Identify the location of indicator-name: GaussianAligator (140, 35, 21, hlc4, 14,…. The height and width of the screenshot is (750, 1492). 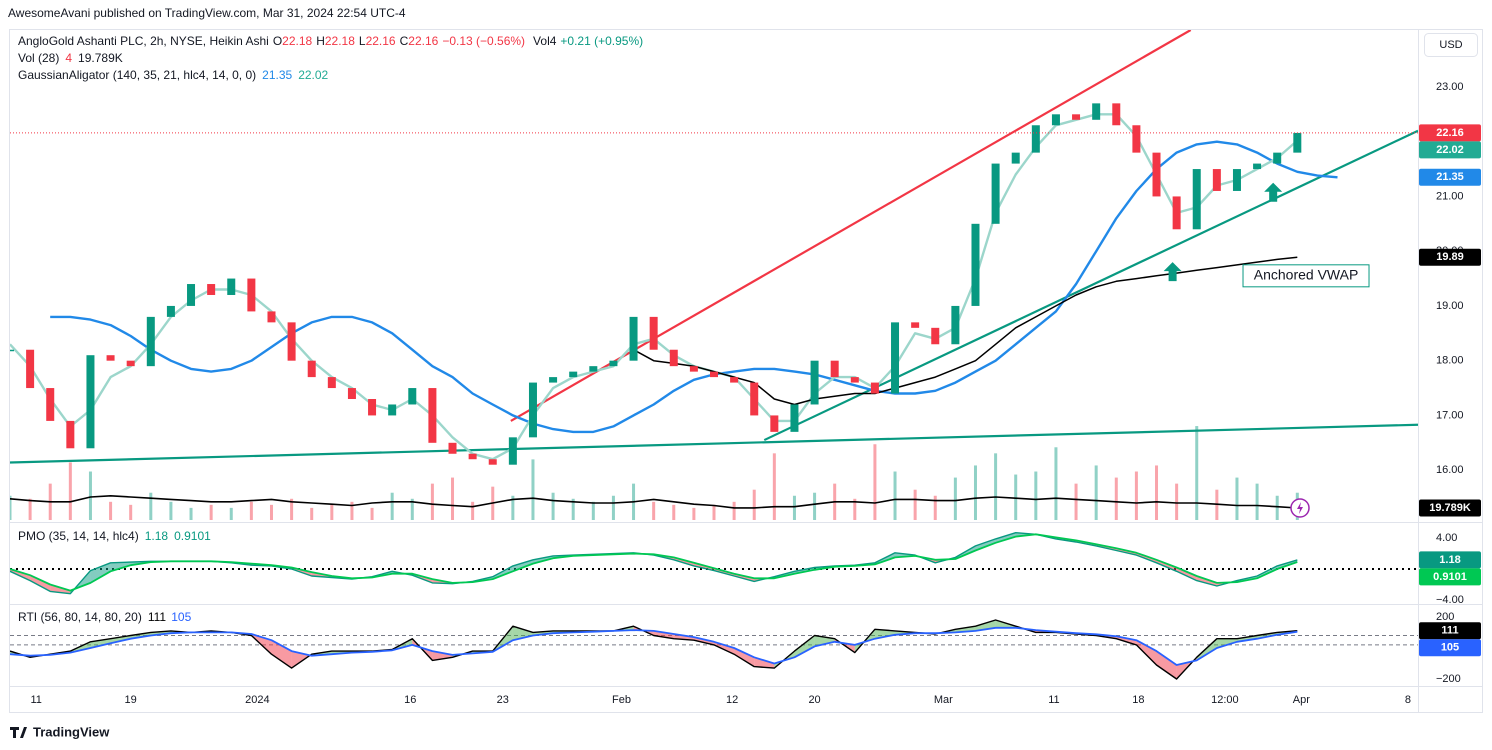
(137, 75).